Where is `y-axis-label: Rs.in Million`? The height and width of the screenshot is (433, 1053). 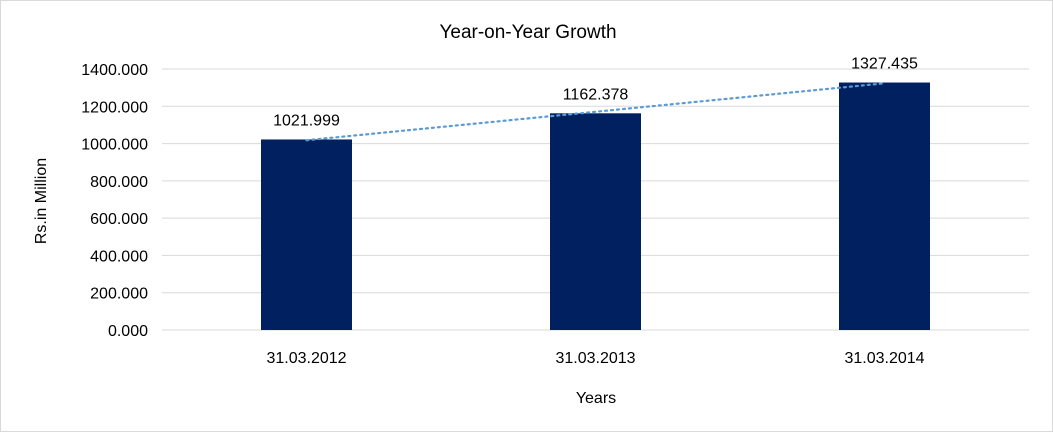
y-axis-label: Rs.in Million is located at coordinates (41, 201).